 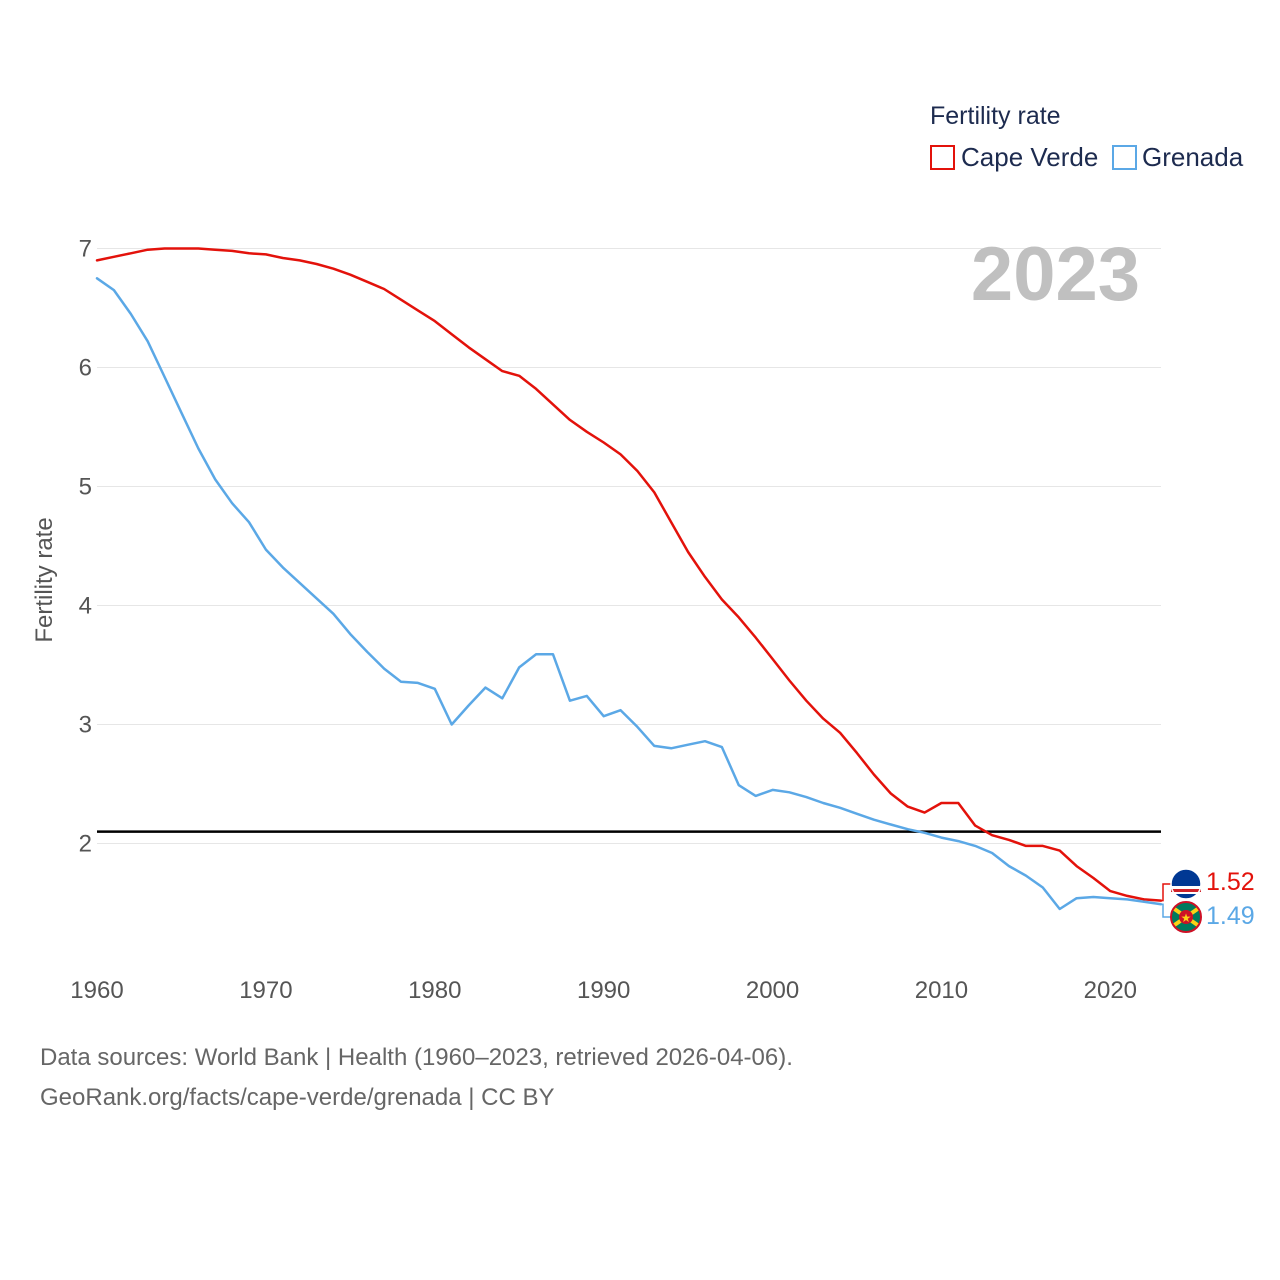 I want to click on x-tick-label-1990: 1990, so click(x=603, y=990).